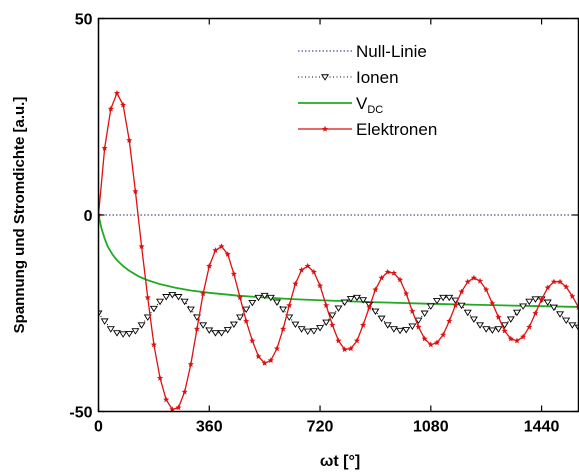 The image size is (579, 474). What do you see at coordinates (84, 20) in the screenshot?
I see `y-tick-label: 50` at bounding box center [84, 20].